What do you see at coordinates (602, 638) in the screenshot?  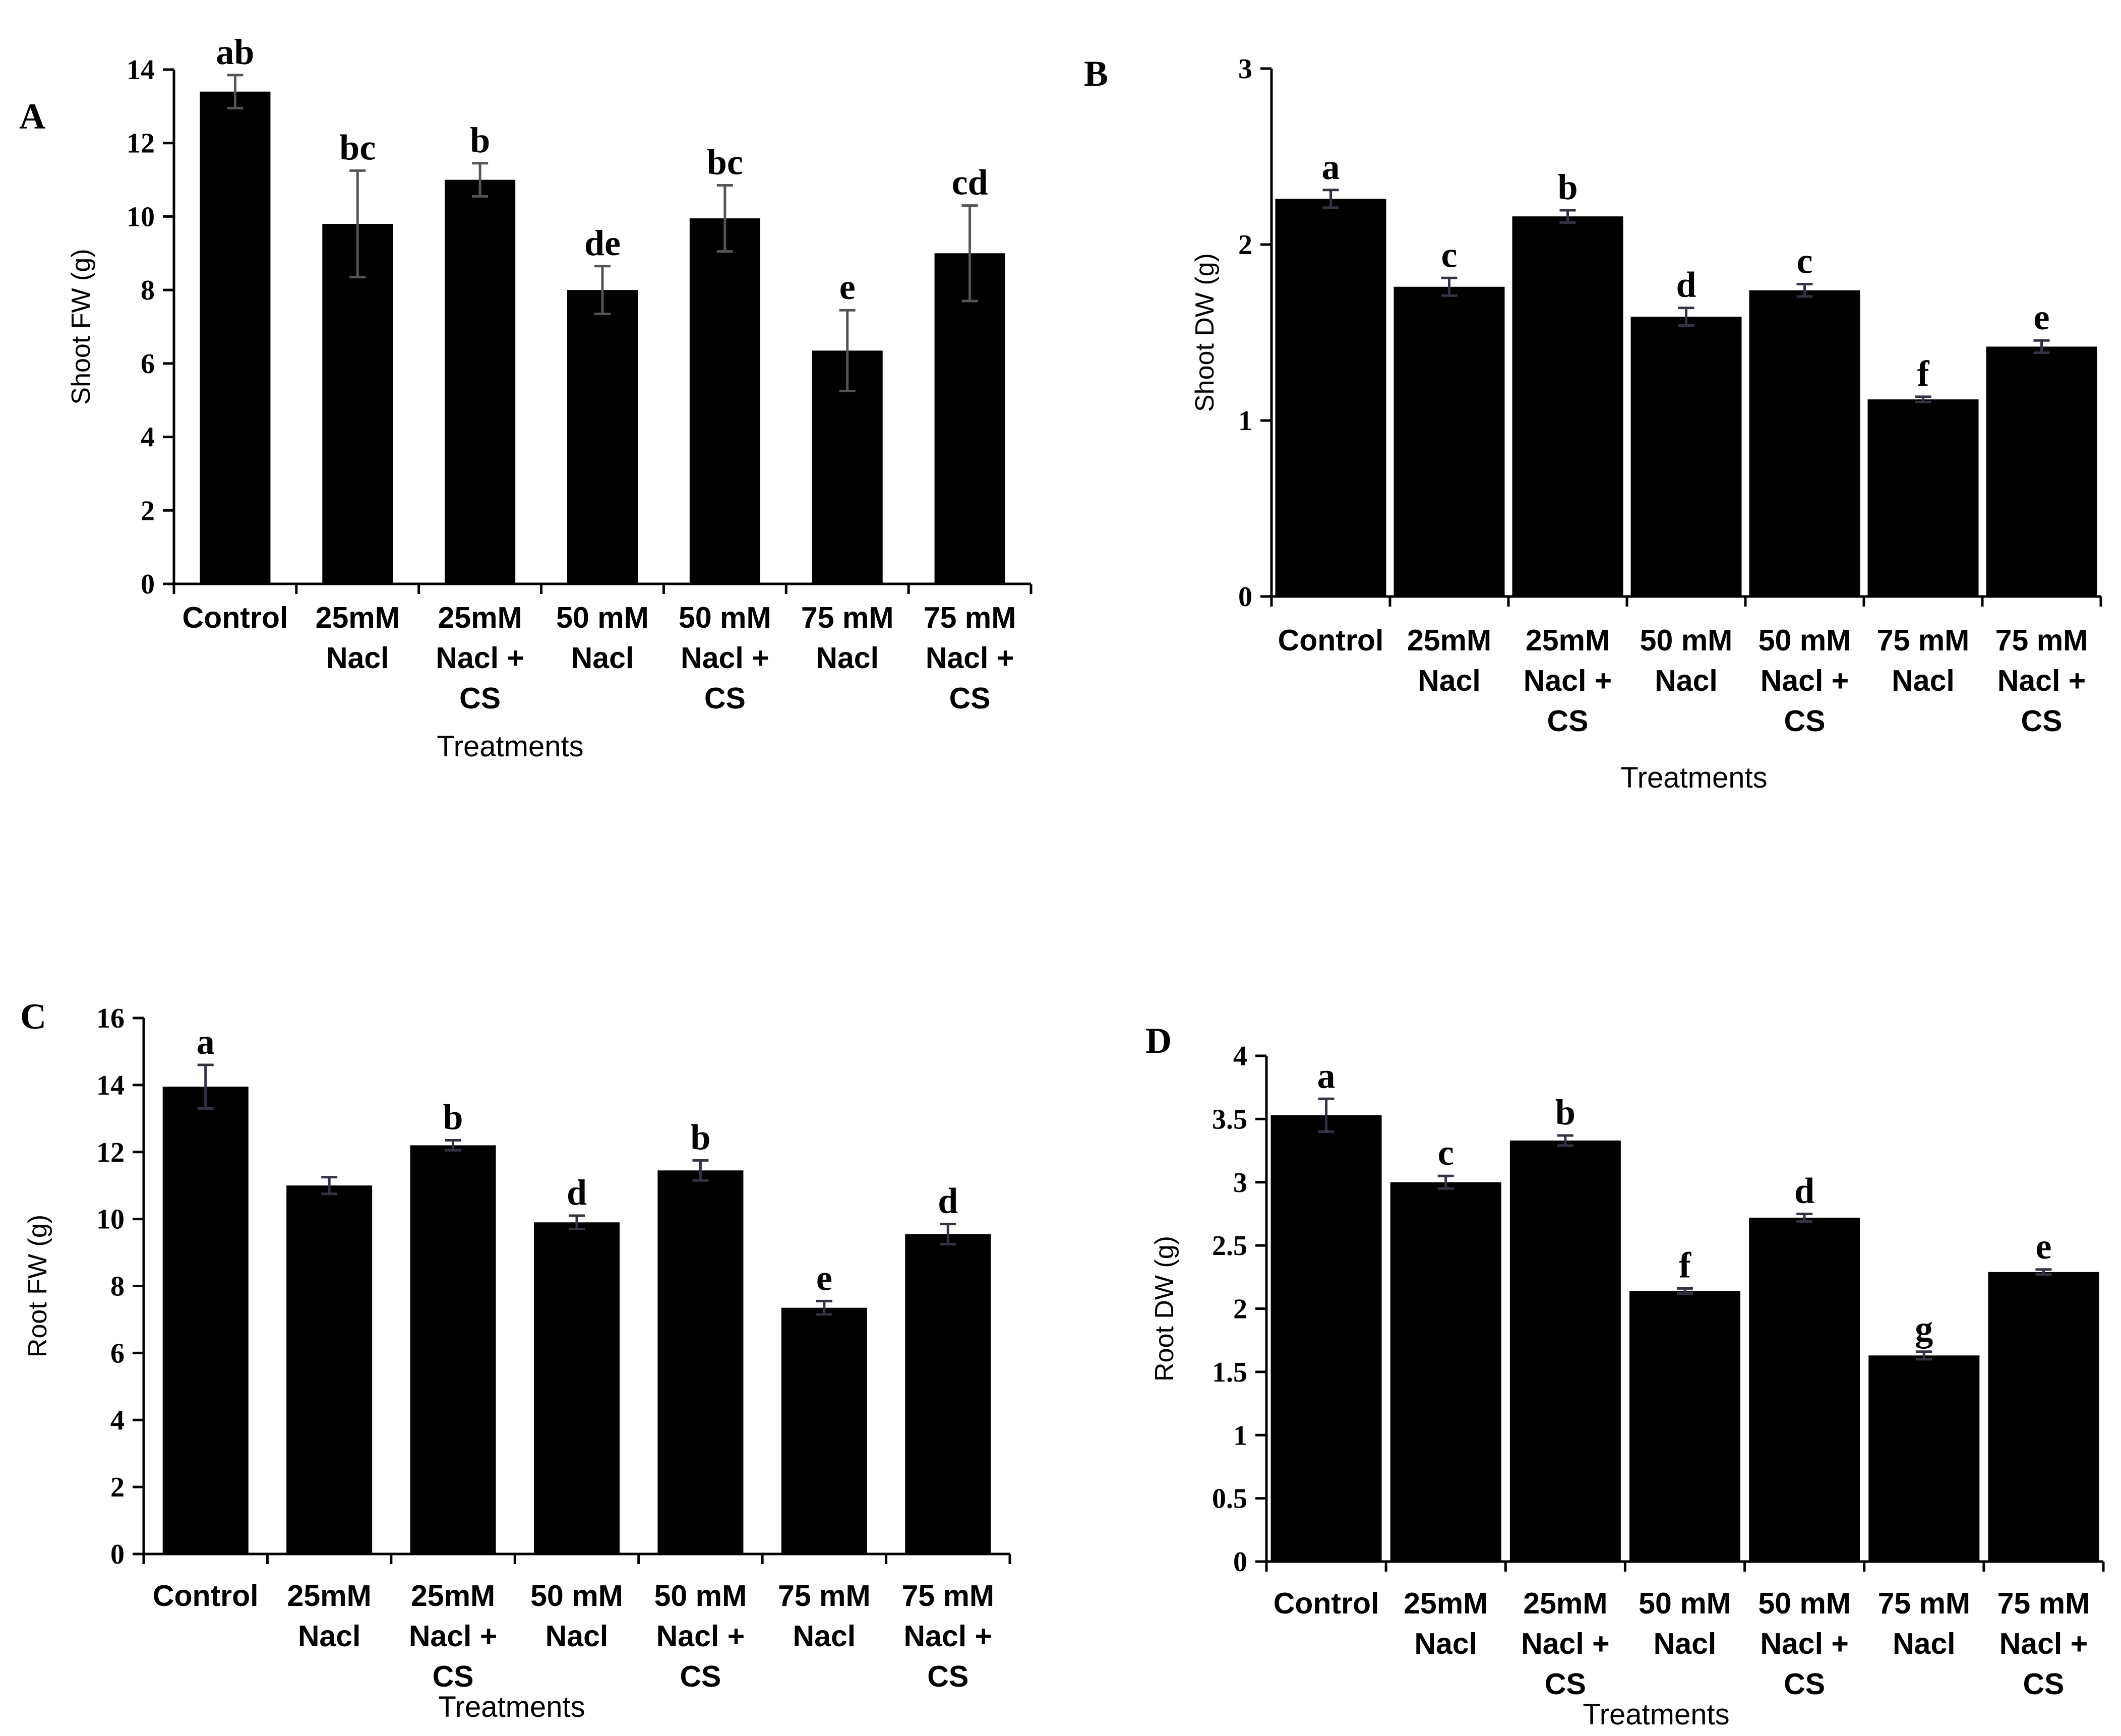 I see `x-category-label: 50 mM Nacl` at bounding box center [602, 638].